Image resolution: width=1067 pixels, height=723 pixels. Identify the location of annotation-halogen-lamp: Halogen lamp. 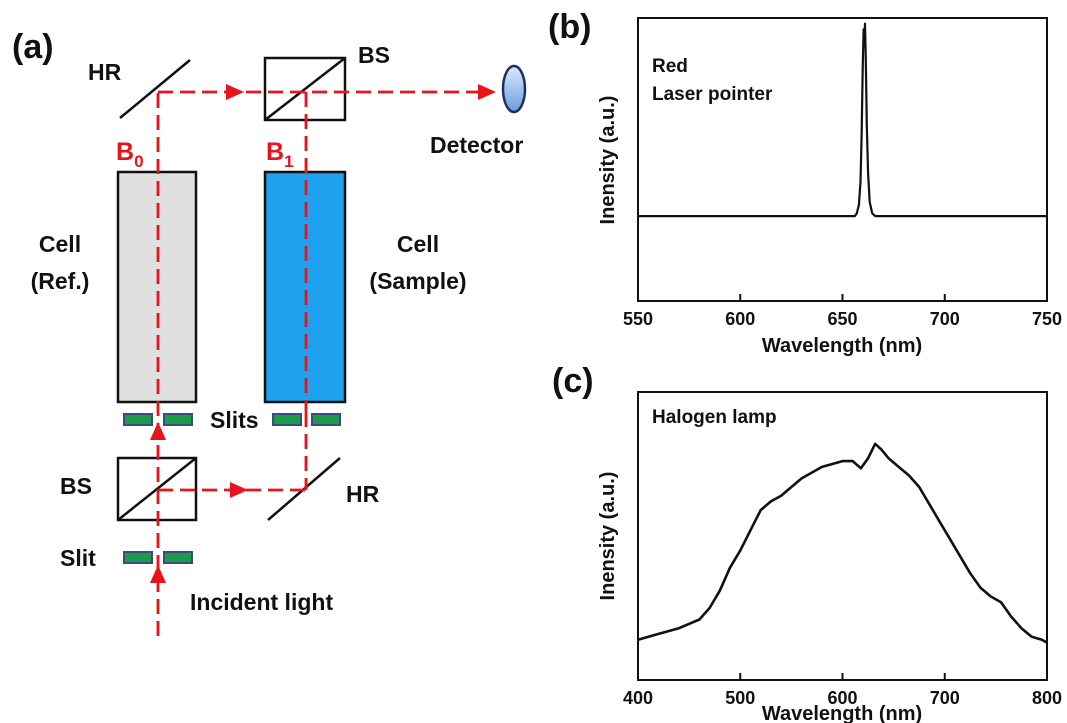
(714, 417).